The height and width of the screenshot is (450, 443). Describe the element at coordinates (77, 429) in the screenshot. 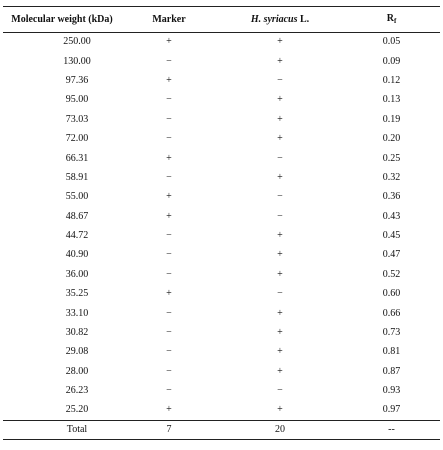

I see `total-label-value: Total` at that location.